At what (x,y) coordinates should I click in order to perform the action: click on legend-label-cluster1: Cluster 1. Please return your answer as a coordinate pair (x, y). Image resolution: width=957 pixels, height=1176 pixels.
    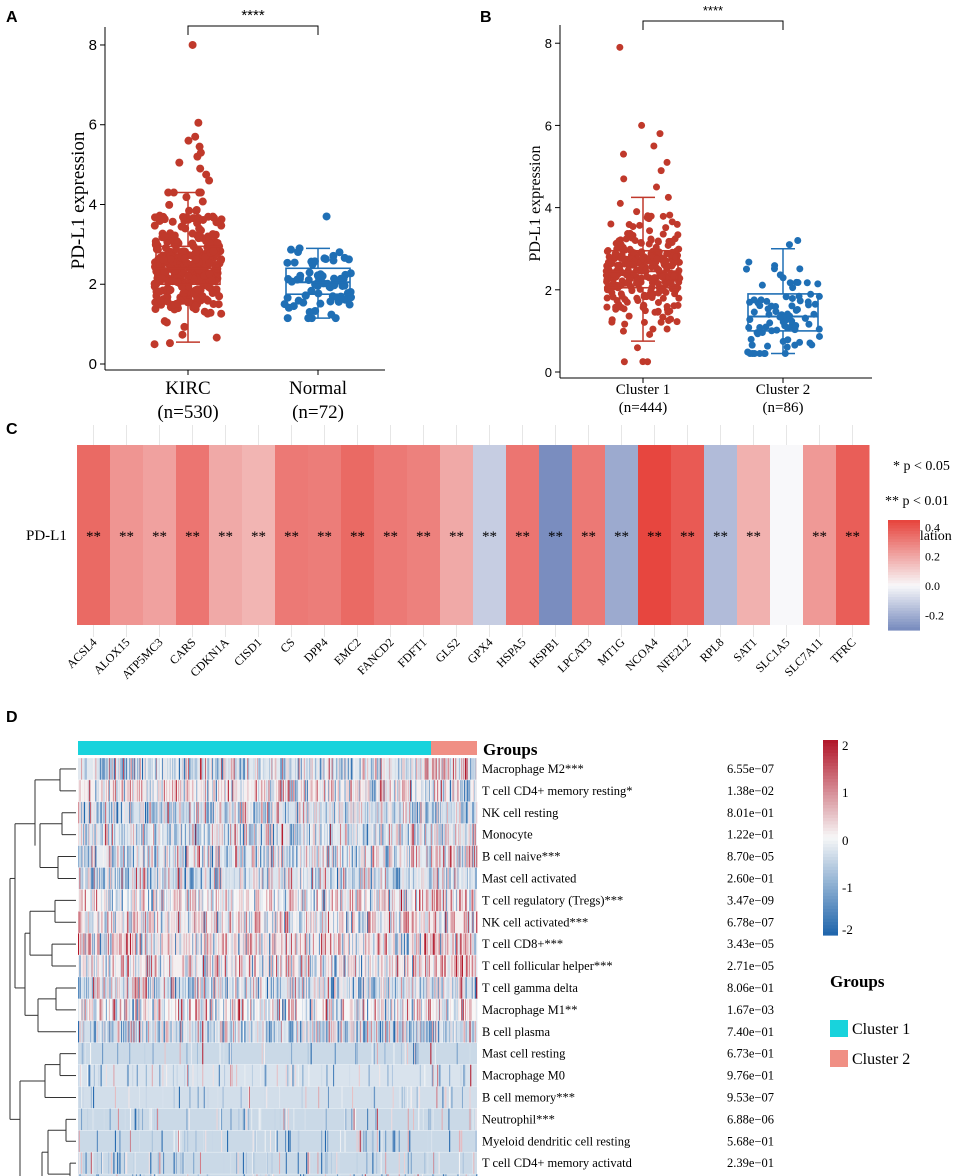
    Looking at the image, I should click on (881, 1029).